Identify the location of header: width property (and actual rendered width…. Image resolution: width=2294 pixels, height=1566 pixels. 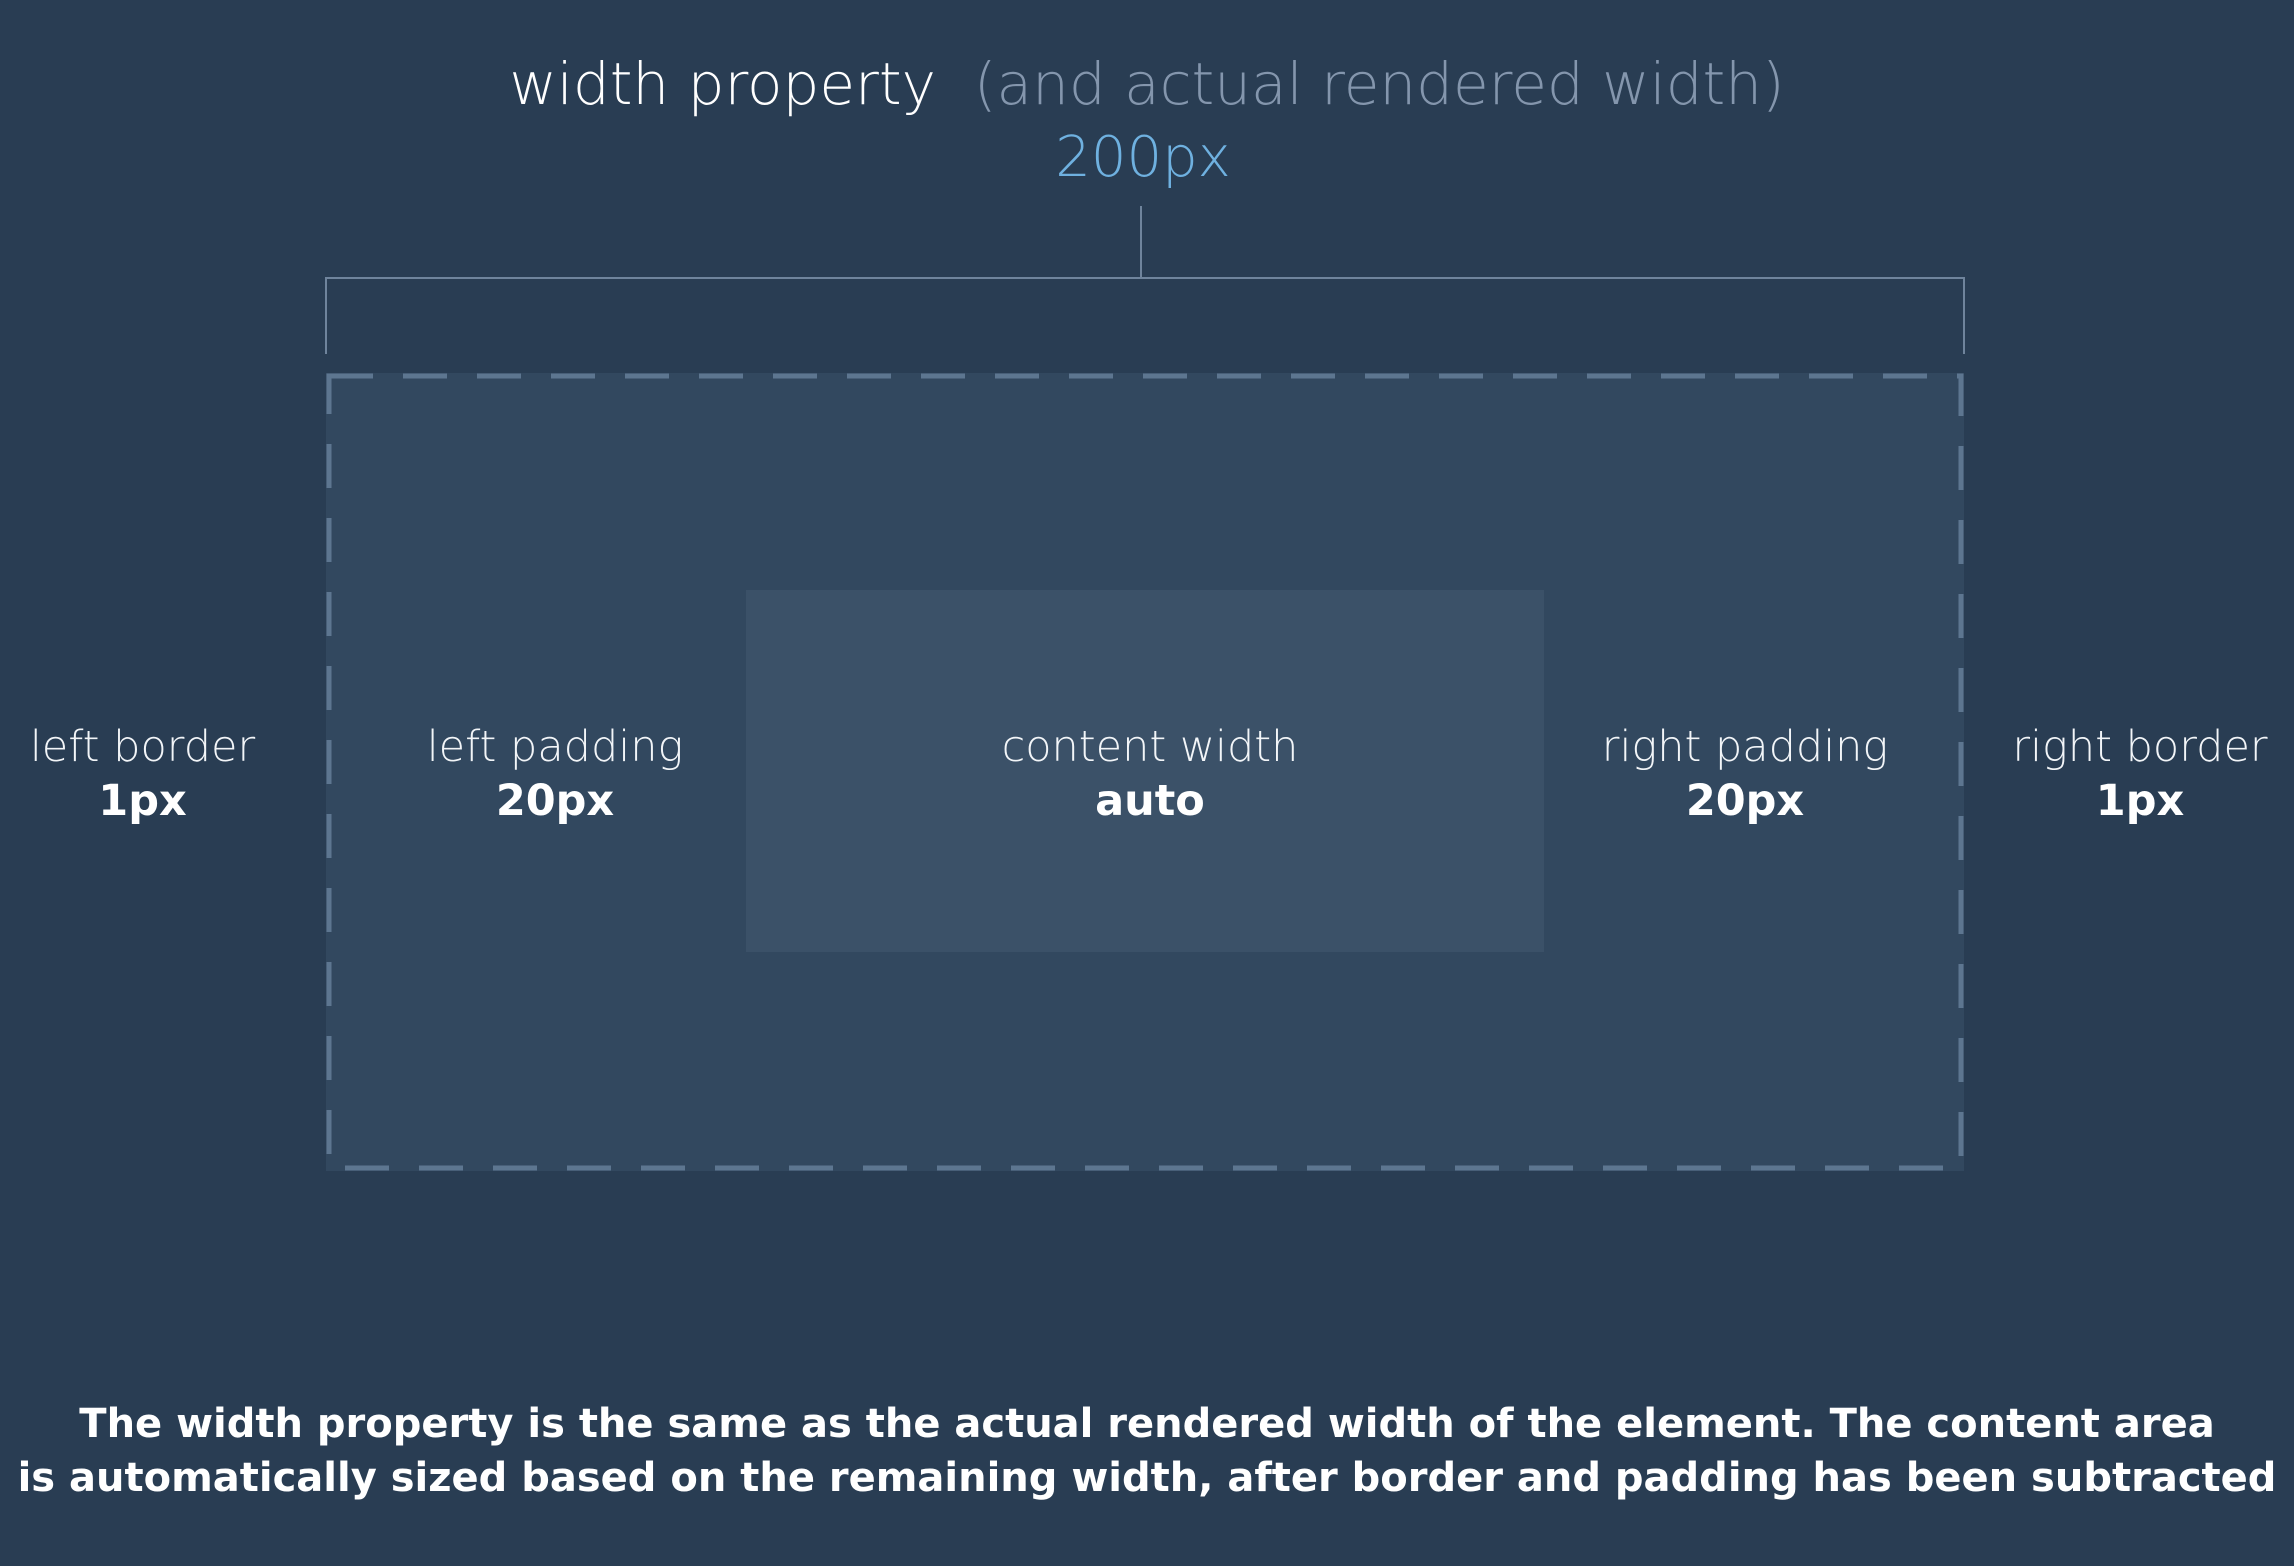
(1147, 84).